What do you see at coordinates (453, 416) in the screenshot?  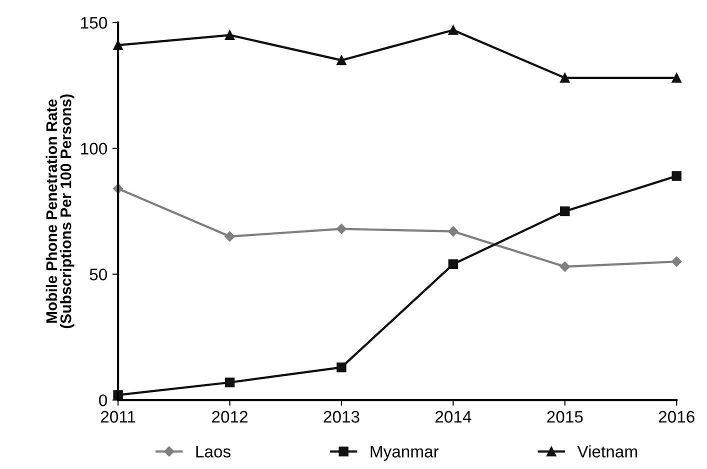 I see `x-tick-label: 2014` at bounding box center [453, 416].